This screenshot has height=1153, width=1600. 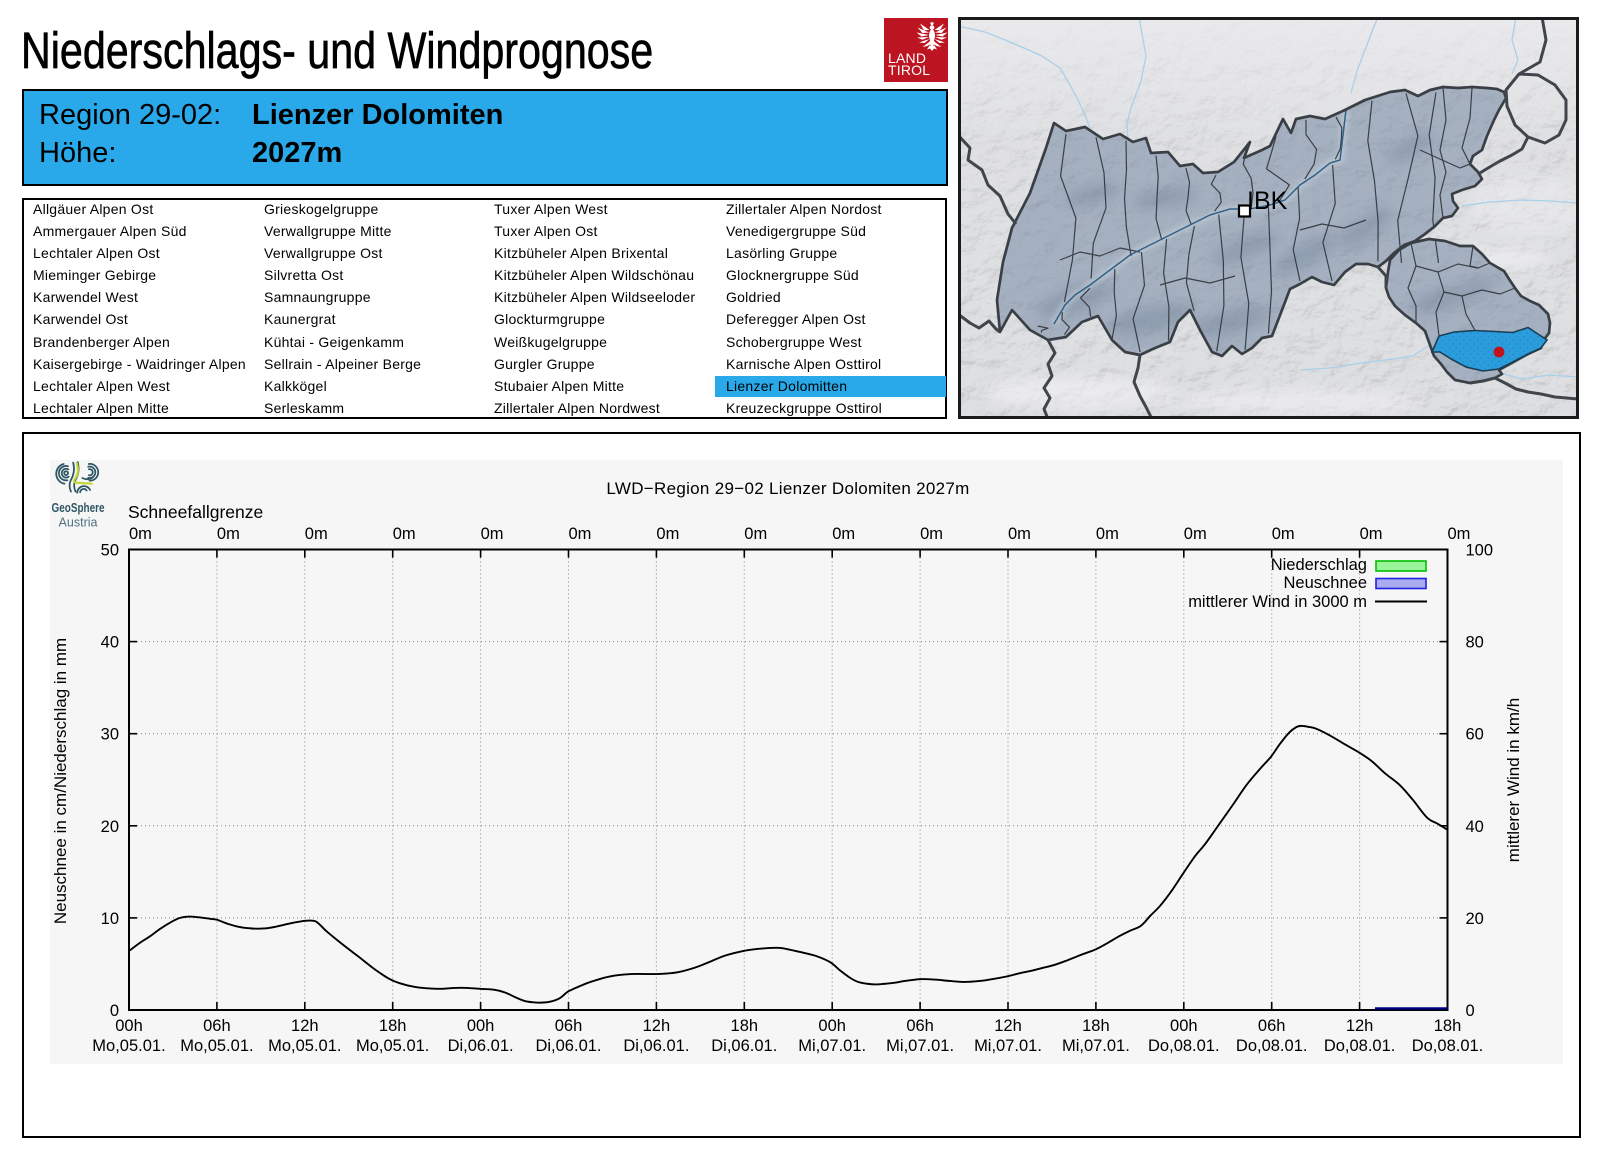 I want to click on svg-text: GeoSphere, so click(x=78, y=507).